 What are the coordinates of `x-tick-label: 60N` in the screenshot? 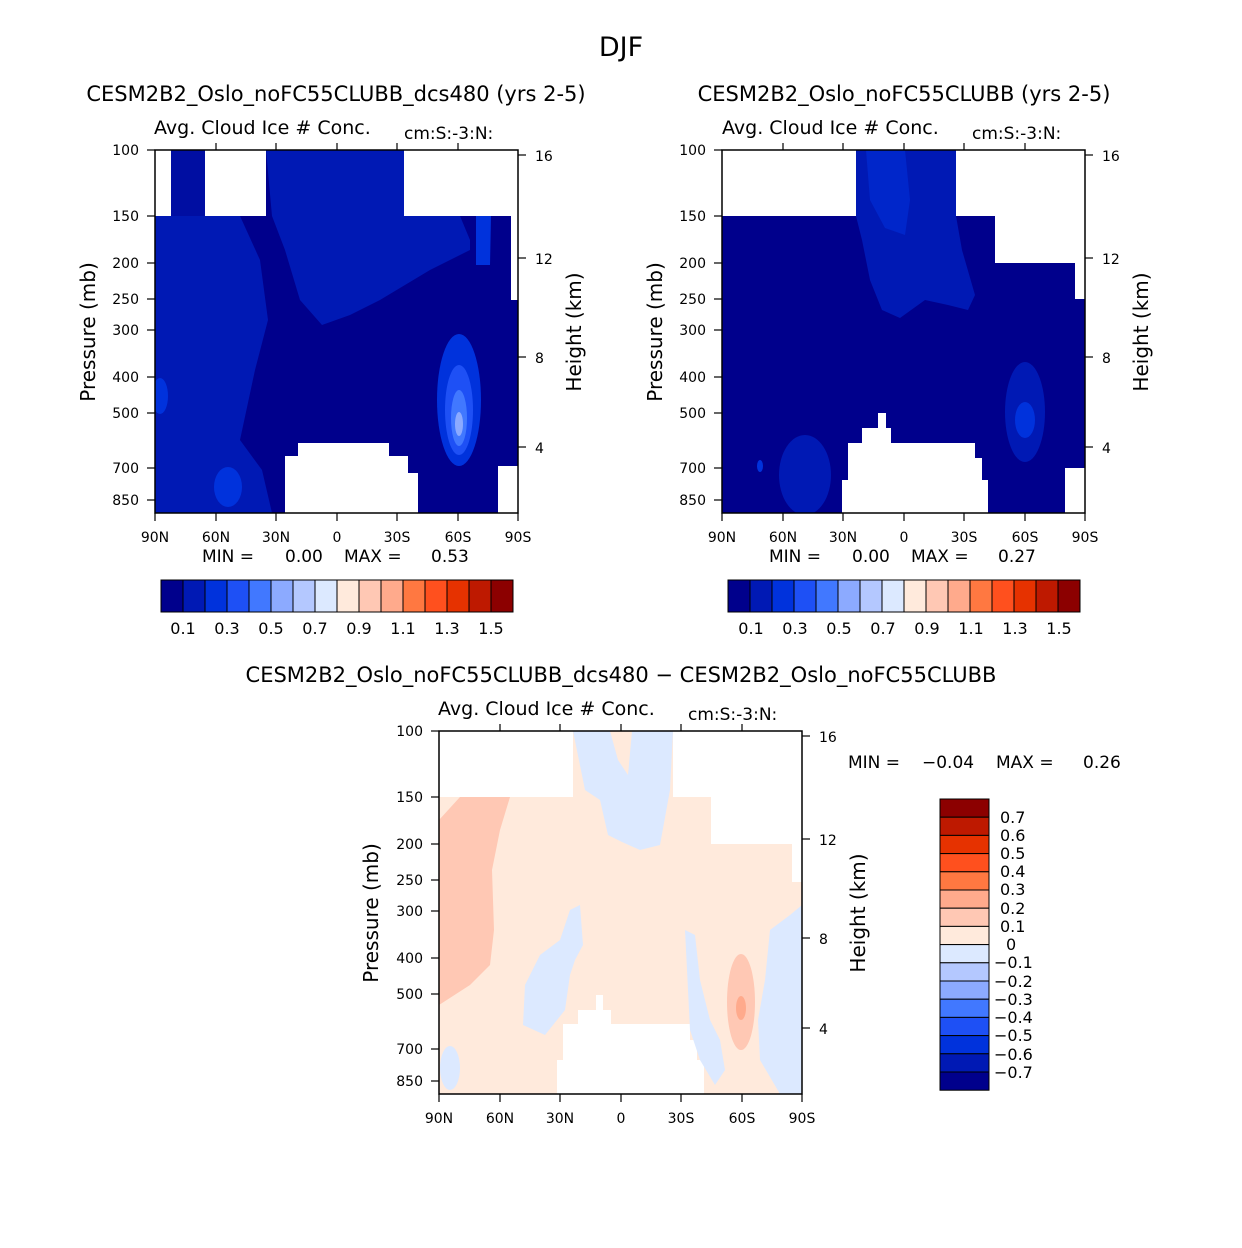 It's located at (500, 1119).